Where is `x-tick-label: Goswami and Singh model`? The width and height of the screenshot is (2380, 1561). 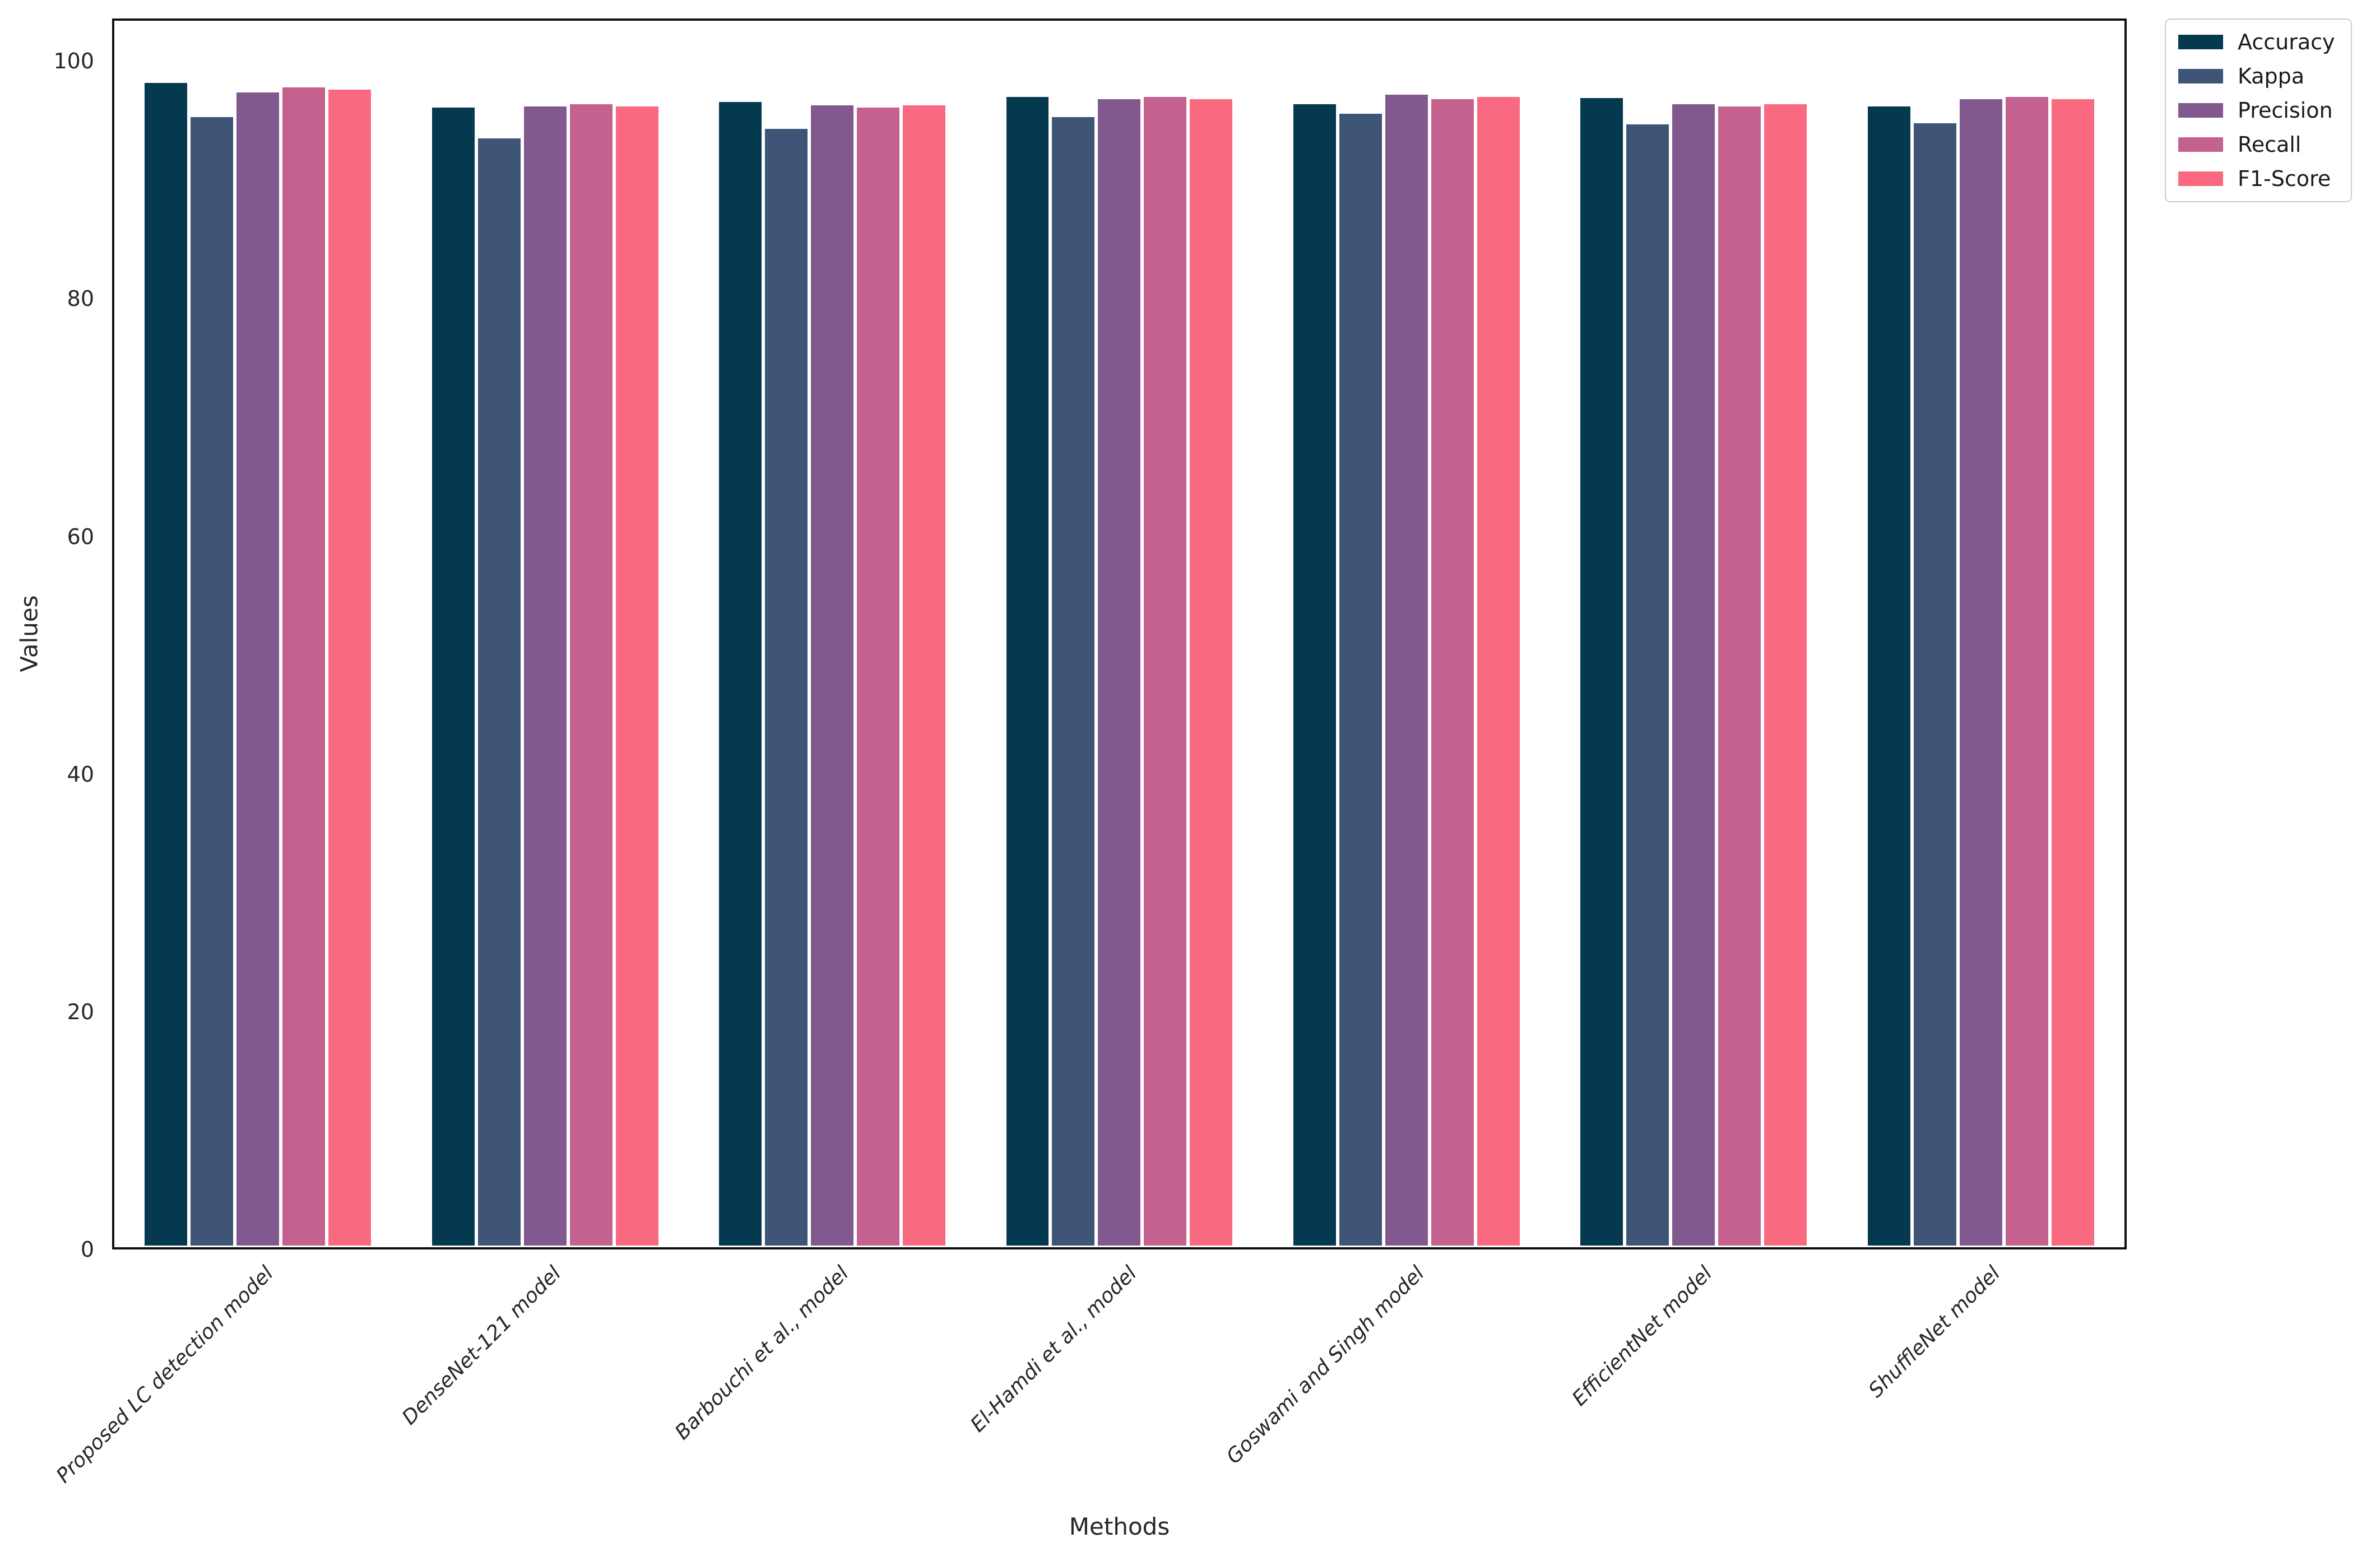 x-tick-label: Goswami and Singh model is located at coordinates (1326, 1365).